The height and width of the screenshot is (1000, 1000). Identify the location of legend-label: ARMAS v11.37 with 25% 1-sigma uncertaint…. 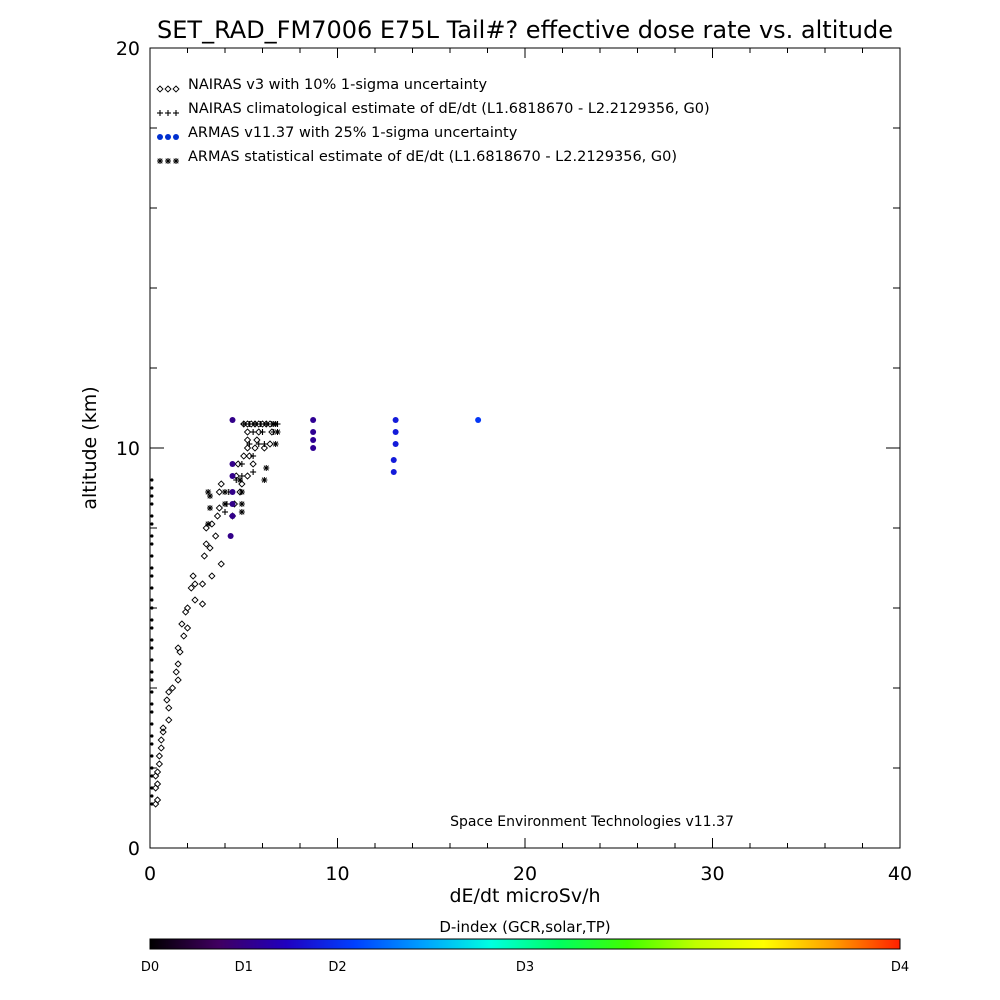
(353, 133).